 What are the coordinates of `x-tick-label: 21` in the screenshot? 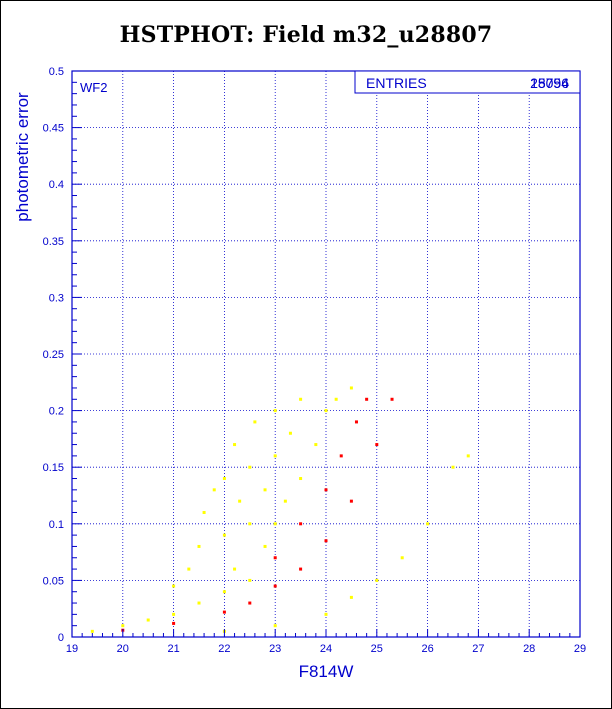 It's located at (173, 649).